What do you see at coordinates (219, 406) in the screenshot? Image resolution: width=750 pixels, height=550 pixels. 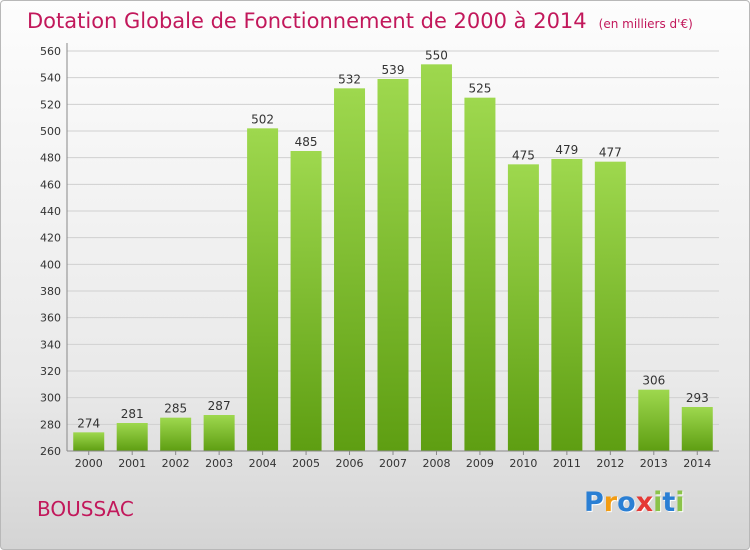 I see `value-label-2003: 287` at bounding box center [219, 406].